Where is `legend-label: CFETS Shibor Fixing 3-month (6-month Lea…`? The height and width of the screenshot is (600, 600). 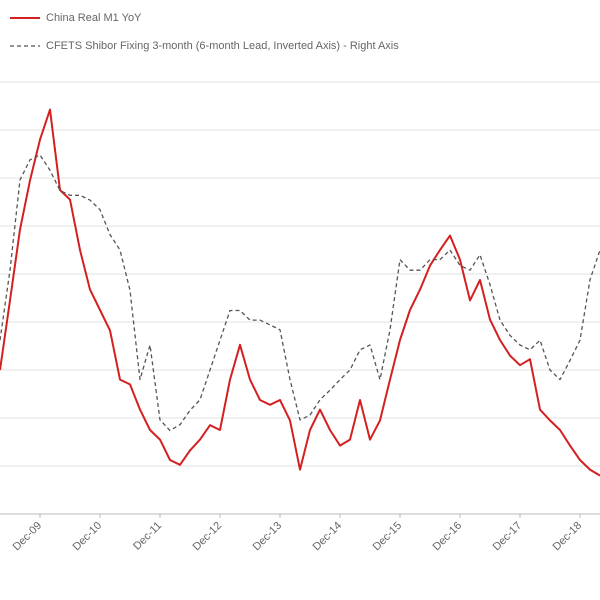
legend-label: CFETS Shibor Fixing 3-month (6-month Lea… is located at coordinates (222, 46).